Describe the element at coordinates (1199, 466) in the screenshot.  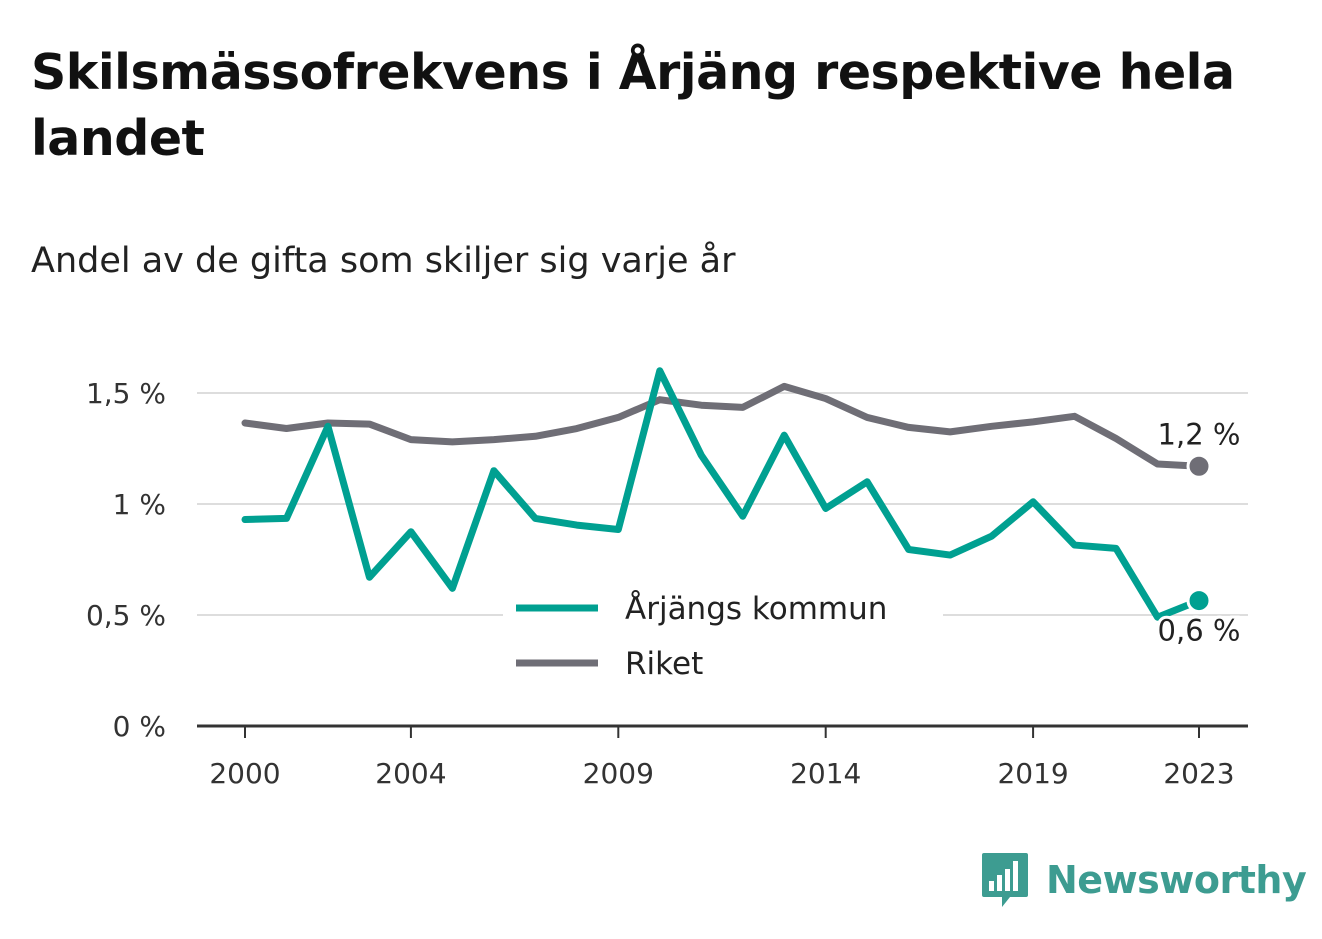
I see `end-point-riket` at that location.